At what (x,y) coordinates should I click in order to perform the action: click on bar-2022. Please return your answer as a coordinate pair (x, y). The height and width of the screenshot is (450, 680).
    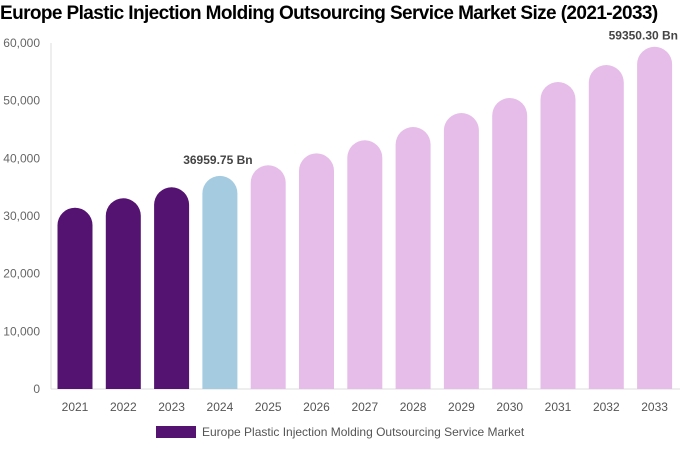
    Looking at the image, I should click on (123, 293).